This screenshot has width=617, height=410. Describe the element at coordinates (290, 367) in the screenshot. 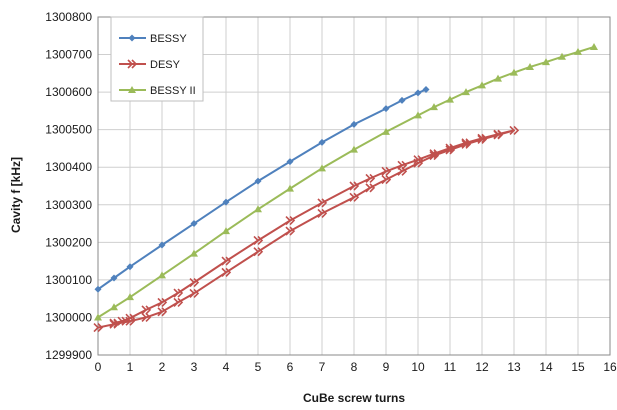

I see `x-tick-label: 6` at that location.